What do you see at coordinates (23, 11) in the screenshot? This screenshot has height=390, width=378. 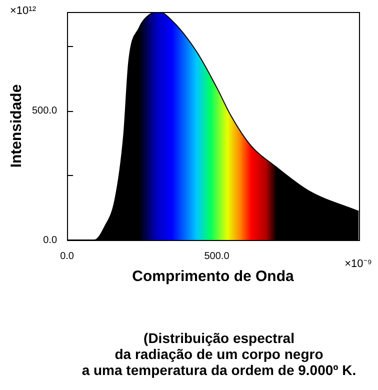 I see `text: ×10¹²` at bounding box center [23, 11].